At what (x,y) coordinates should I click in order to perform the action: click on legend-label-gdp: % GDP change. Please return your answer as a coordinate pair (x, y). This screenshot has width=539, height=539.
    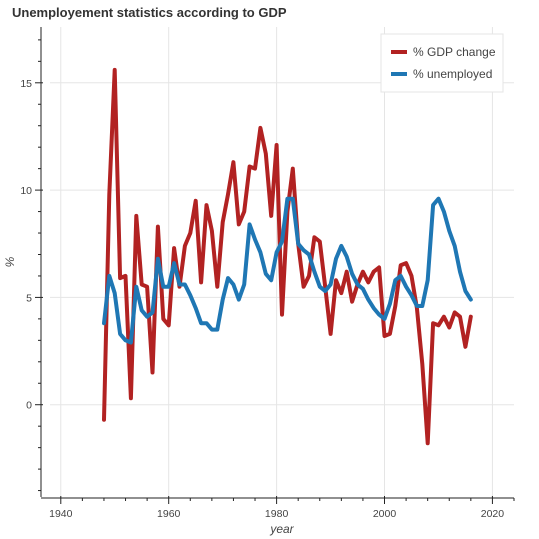
    Looking at the image, I should click on (454, 52).